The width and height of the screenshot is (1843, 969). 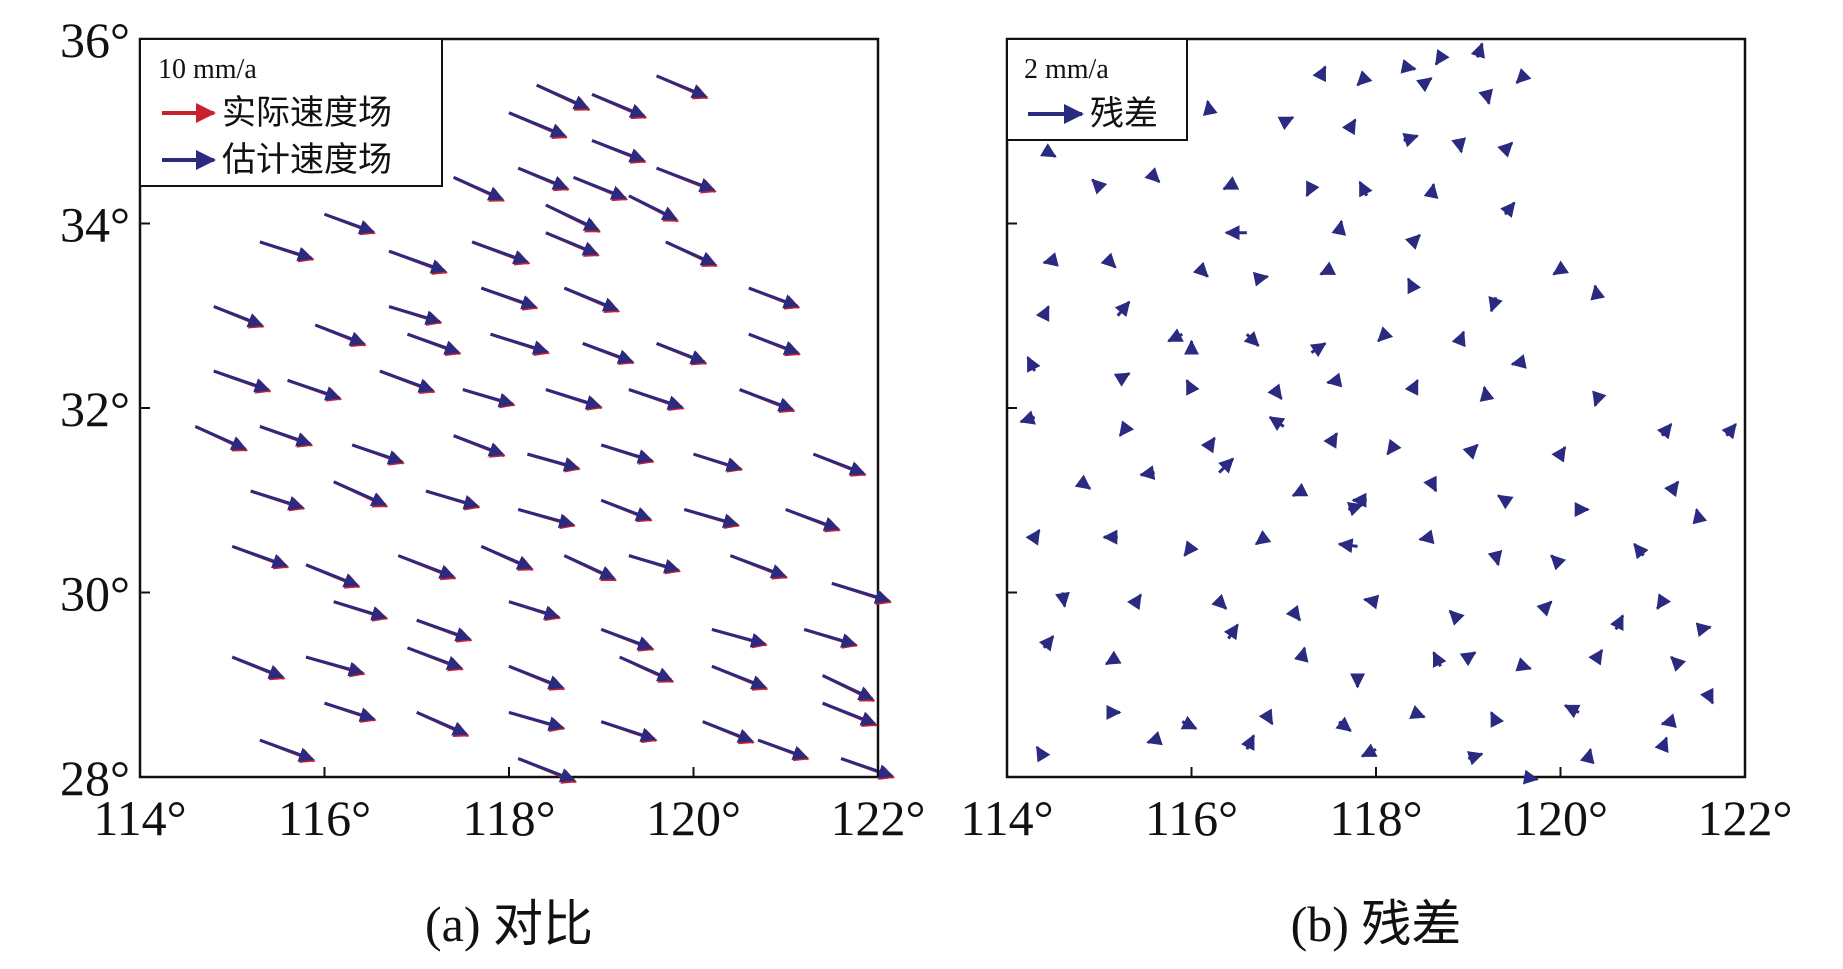 What do you see at coordinates (207, 69) in the screenshot?
I see `panel-a-legend-scale-label: 10 mm/a` at bounding box center [207, 69].